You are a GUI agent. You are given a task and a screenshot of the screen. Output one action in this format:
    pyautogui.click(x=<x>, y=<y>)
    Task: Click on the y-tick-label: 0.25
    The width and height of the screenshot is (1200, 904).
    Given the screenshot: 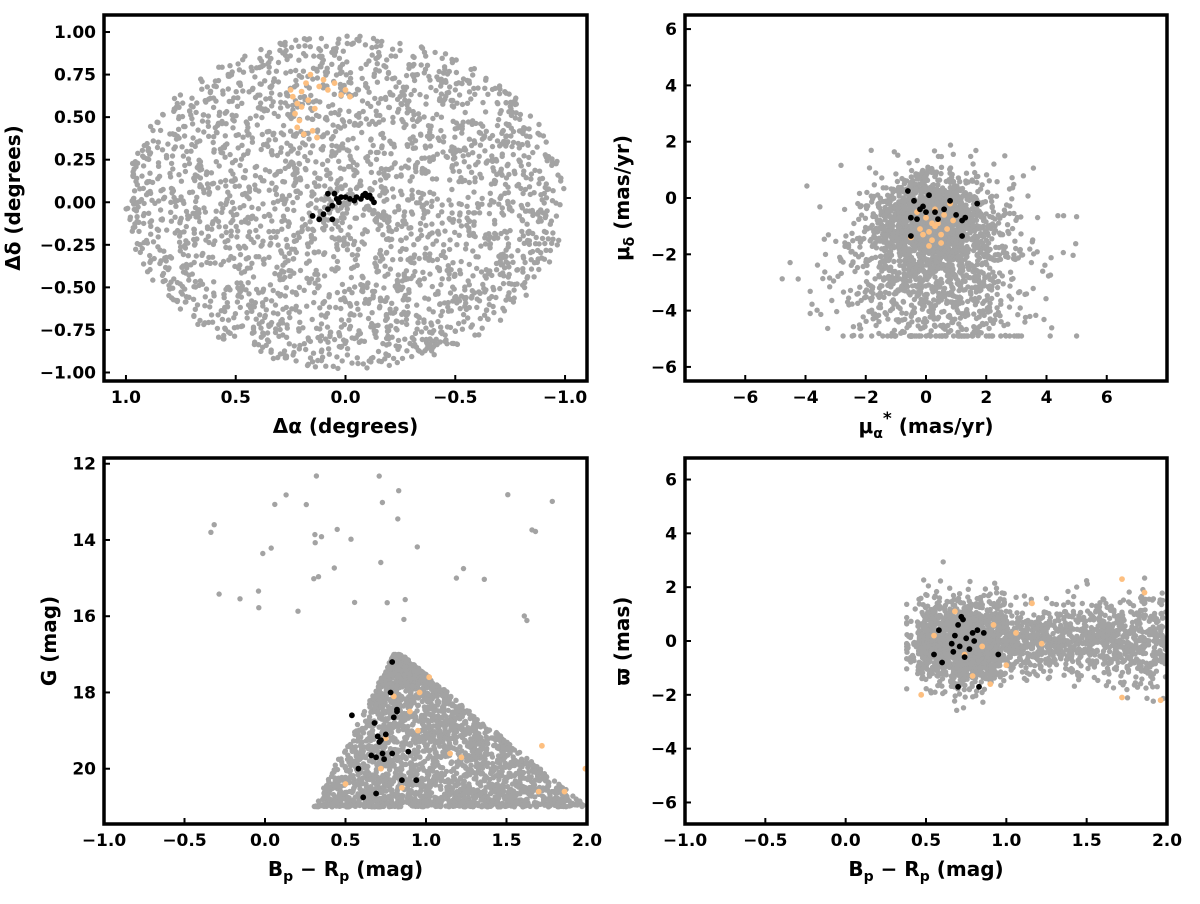 What is the action you would take?
    pyautogui.click(x=75, y=161)
    